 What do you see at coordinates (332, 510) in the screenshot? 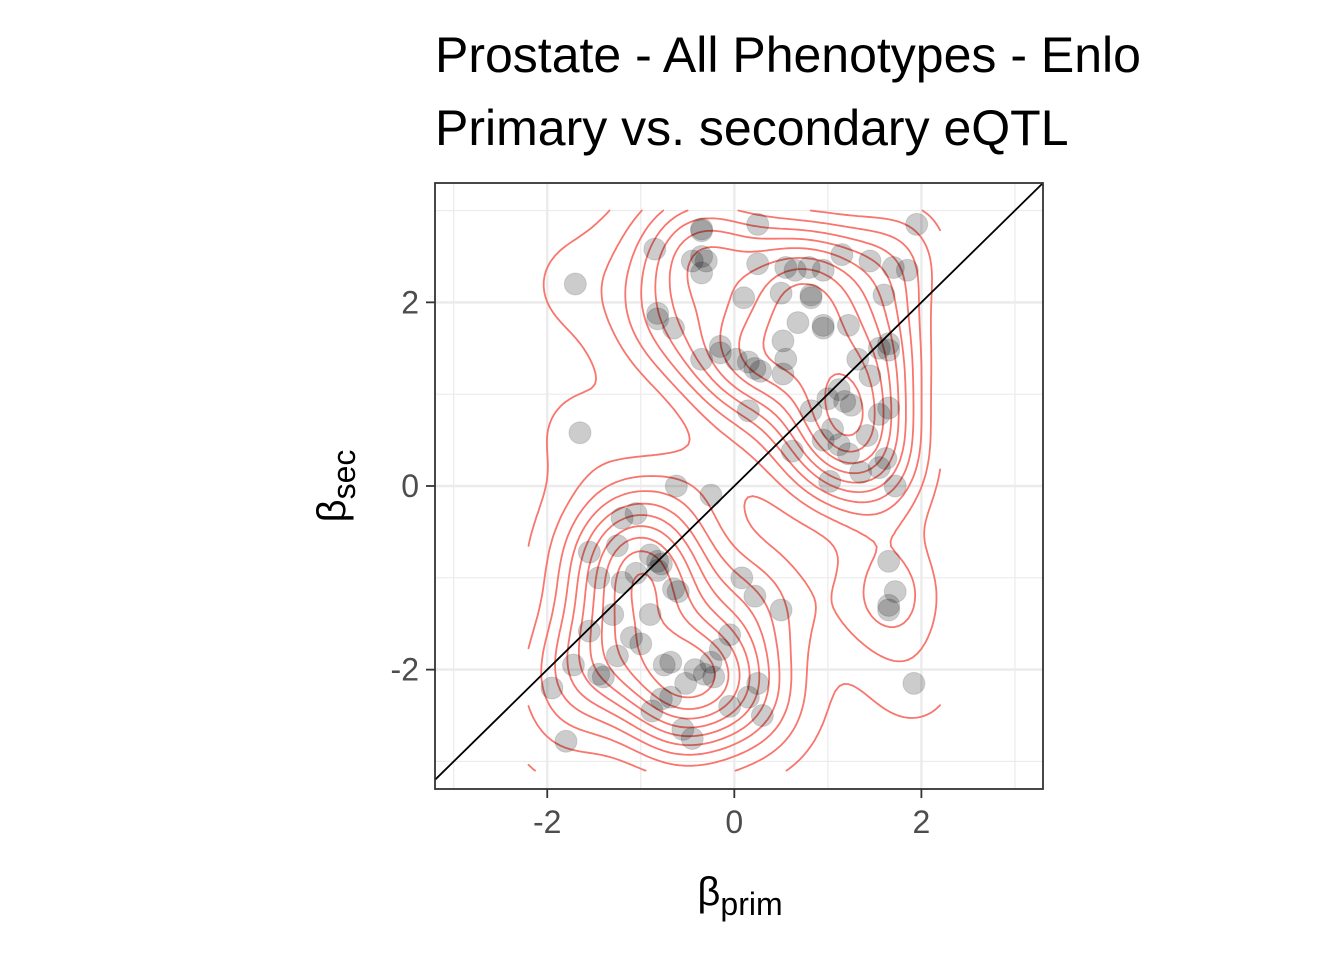
I see `y-axis-label-base: β` at bounding box center [332, 510].